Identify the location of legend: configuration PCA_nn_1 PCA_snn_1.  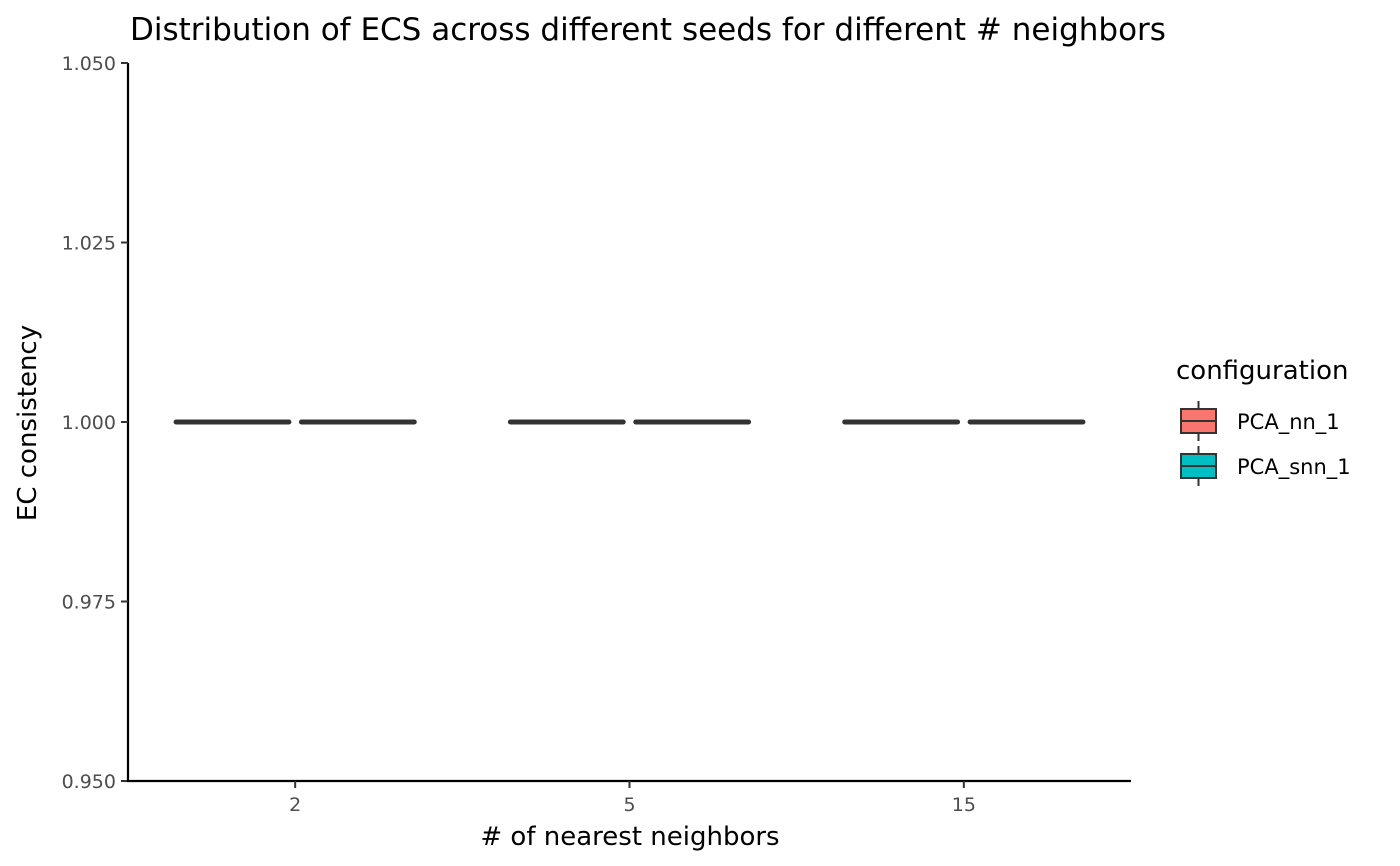
(1263, 421).